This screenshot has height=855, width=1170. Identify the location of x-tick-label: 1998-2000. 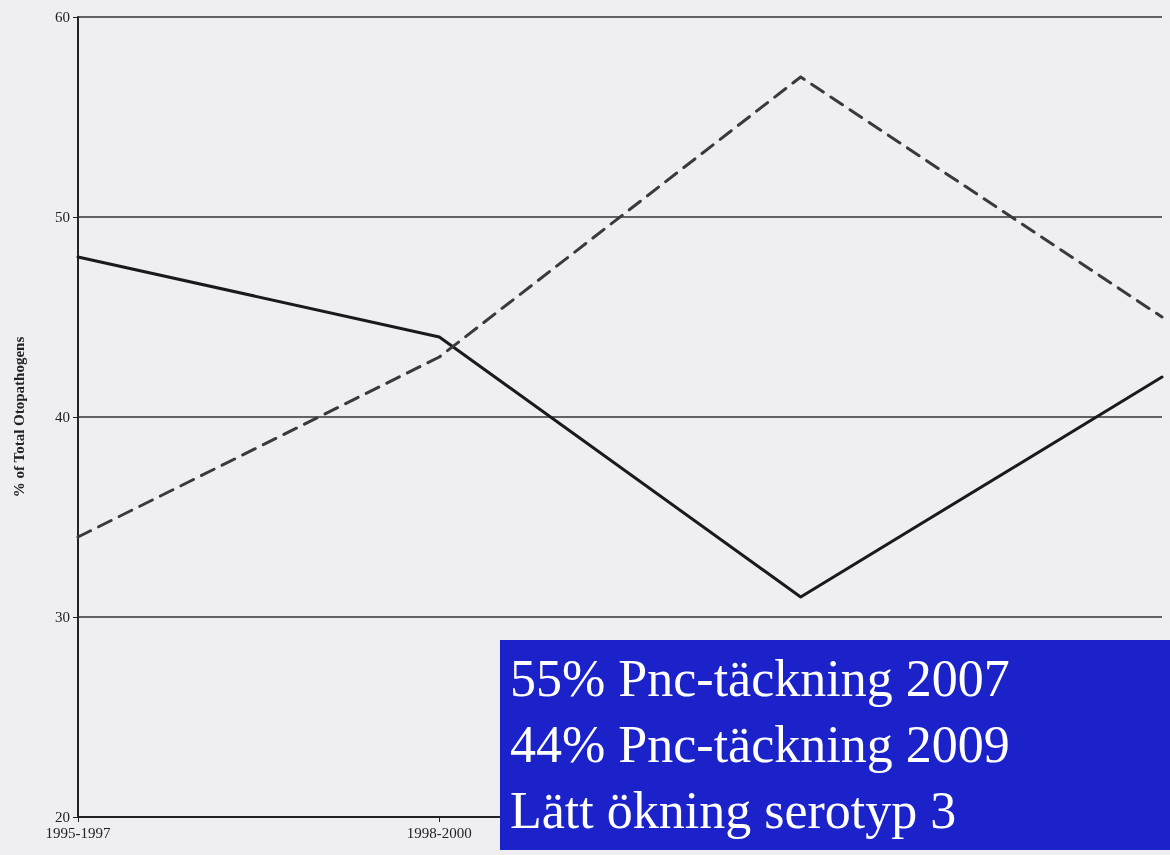
(439, 832).